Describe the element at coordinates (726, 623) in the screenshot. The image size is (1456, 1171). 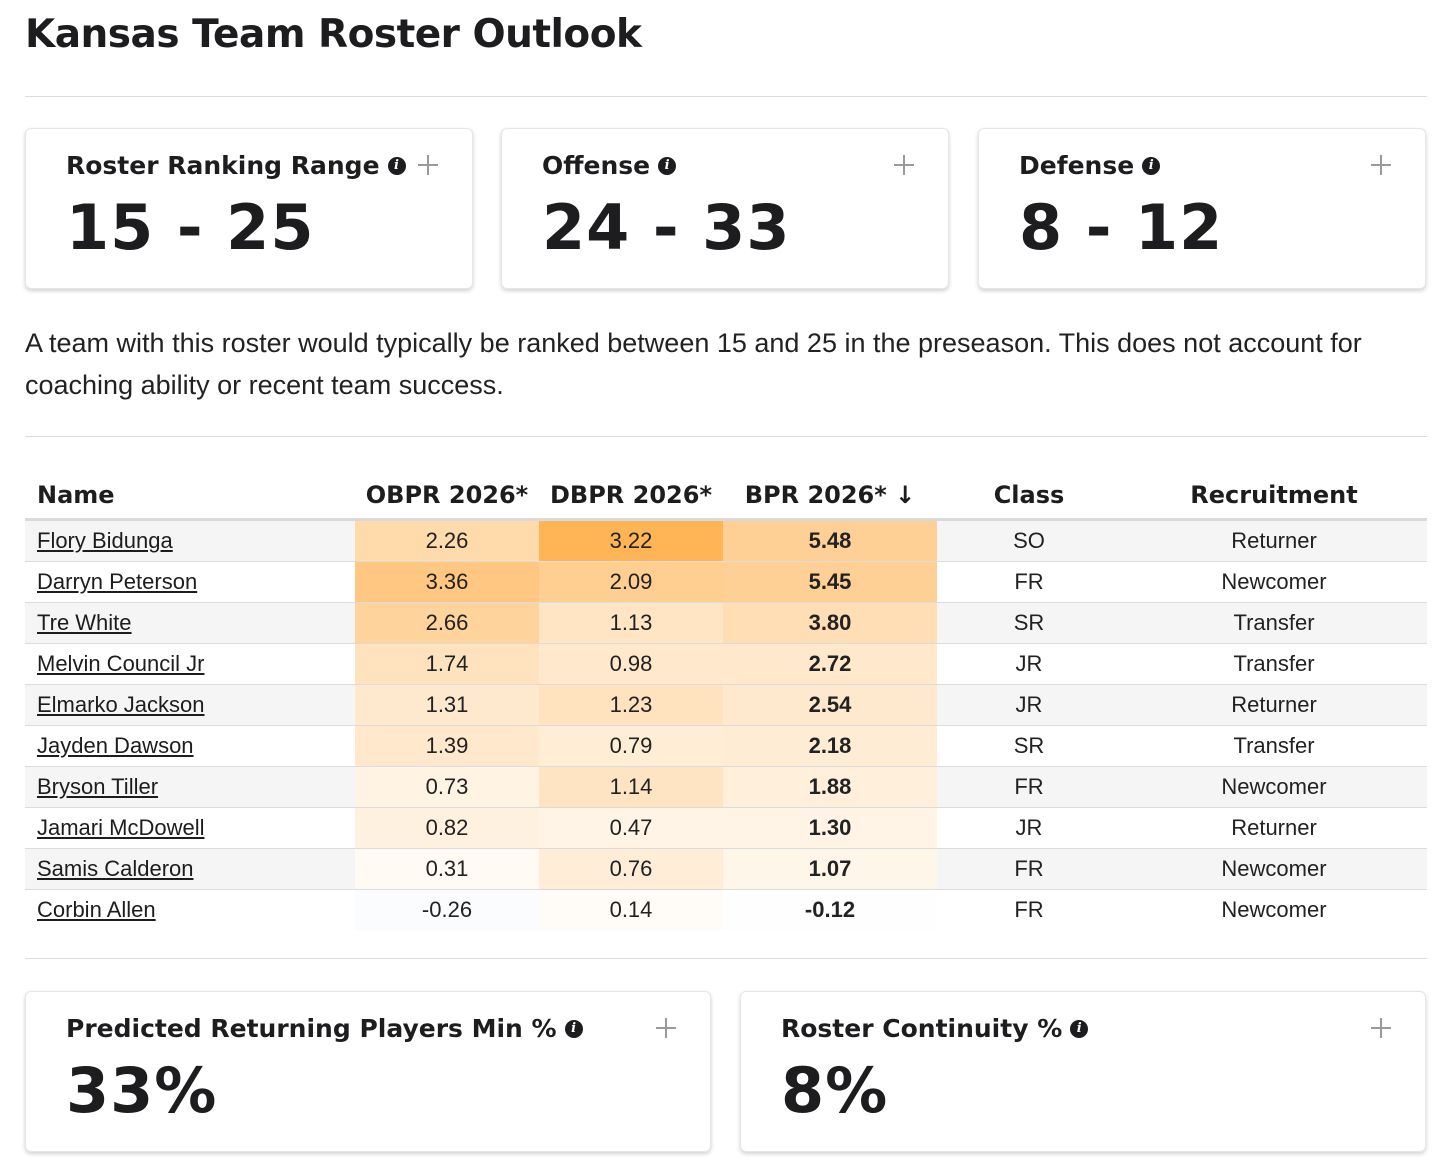
I see `table-row: Tre White 2.66 1.13 3.80 SR Transfer` at that location.